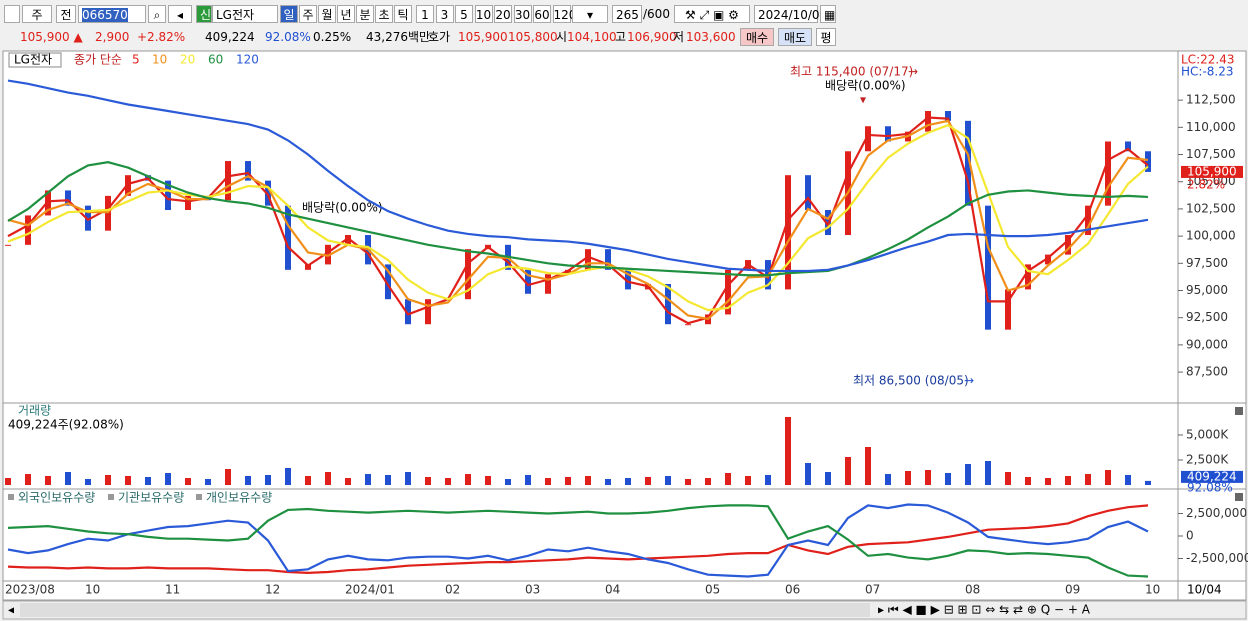 This screenshot has height=621, width=1248. Describe the element at coordinates (483, 37) in the screenshot. I see `ask: 105,900` at that location.